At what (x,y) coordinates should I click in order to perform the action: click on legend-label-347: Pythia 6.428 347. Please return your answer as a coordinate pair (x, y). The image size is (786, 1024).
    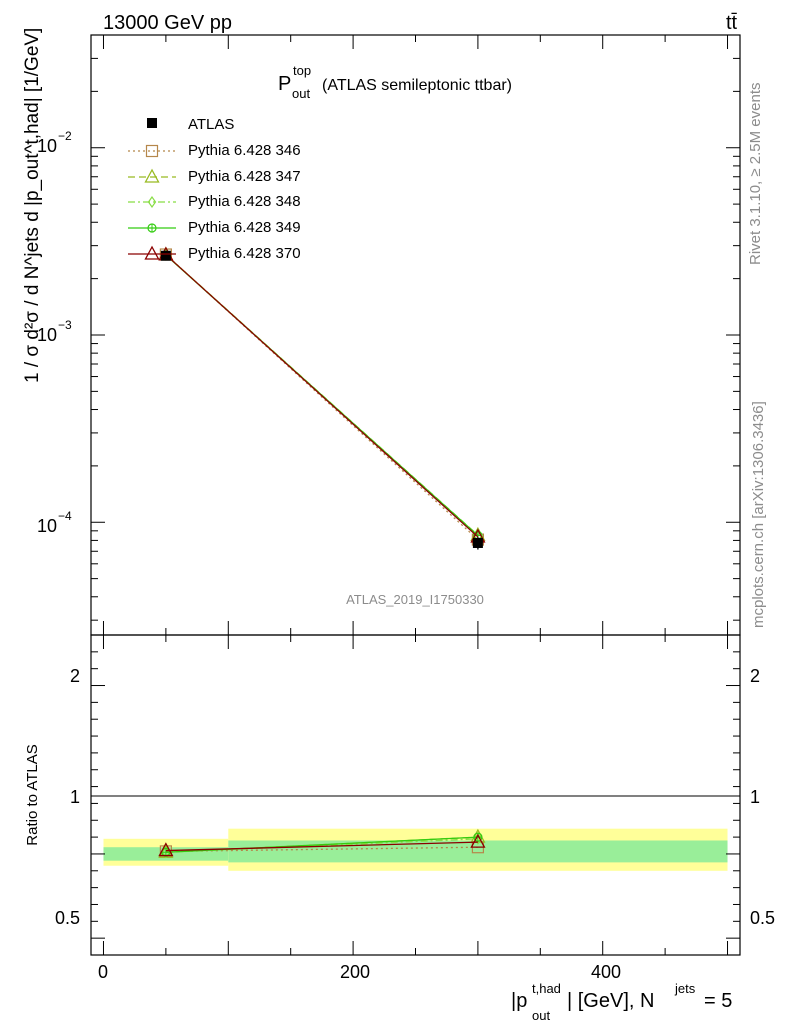
    Looking at the image, I should click on (244, 176).